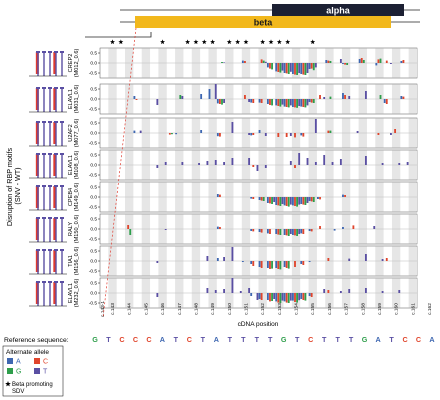  I want to click on panel-rbp-label: RALY(M150_0.6), so click(74, 229).